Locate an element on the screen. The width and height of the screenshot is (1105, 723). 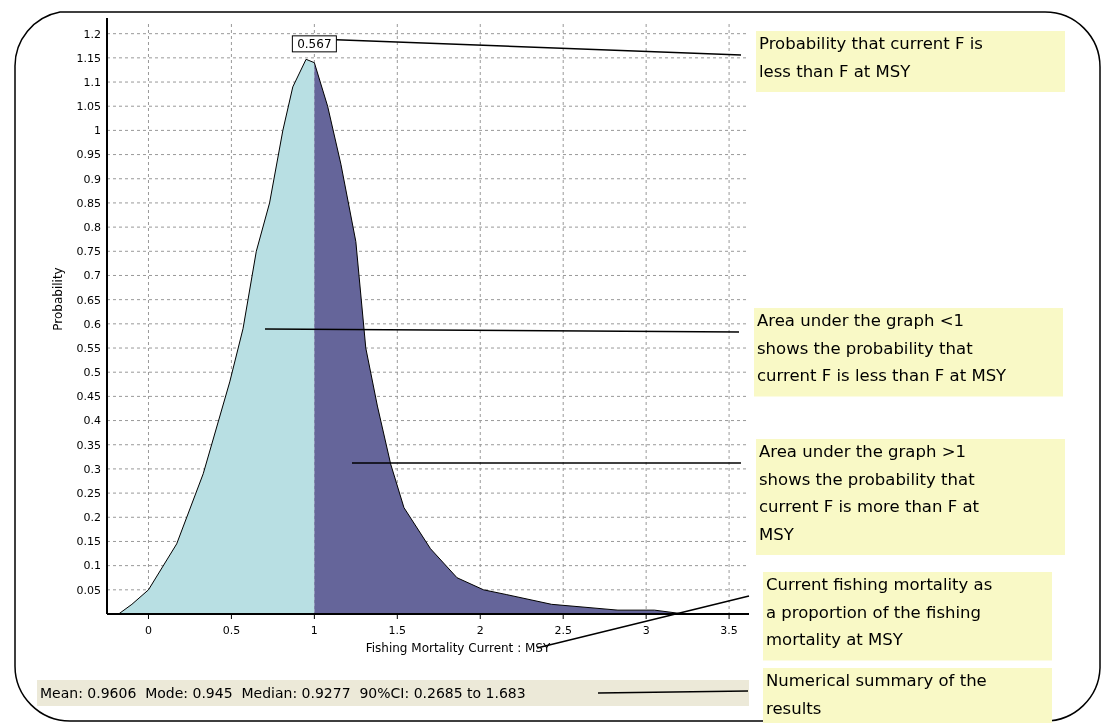
y-tick-label: 0.15 is located at coordinates (88, 542).